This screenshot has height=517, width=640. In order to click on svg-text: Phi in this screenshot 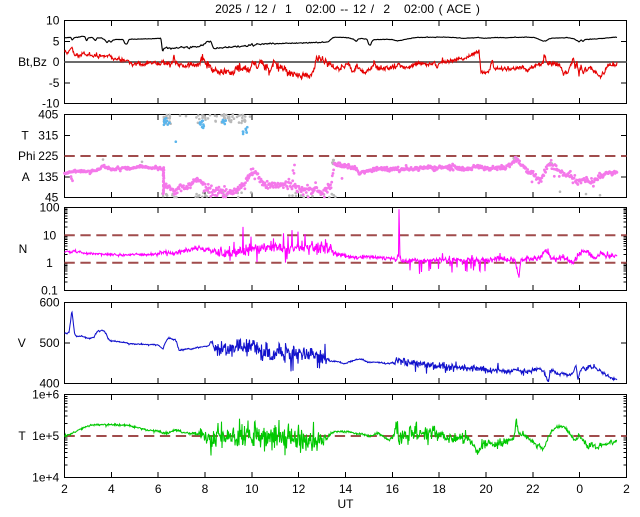, I will do `click(26, 156)`.